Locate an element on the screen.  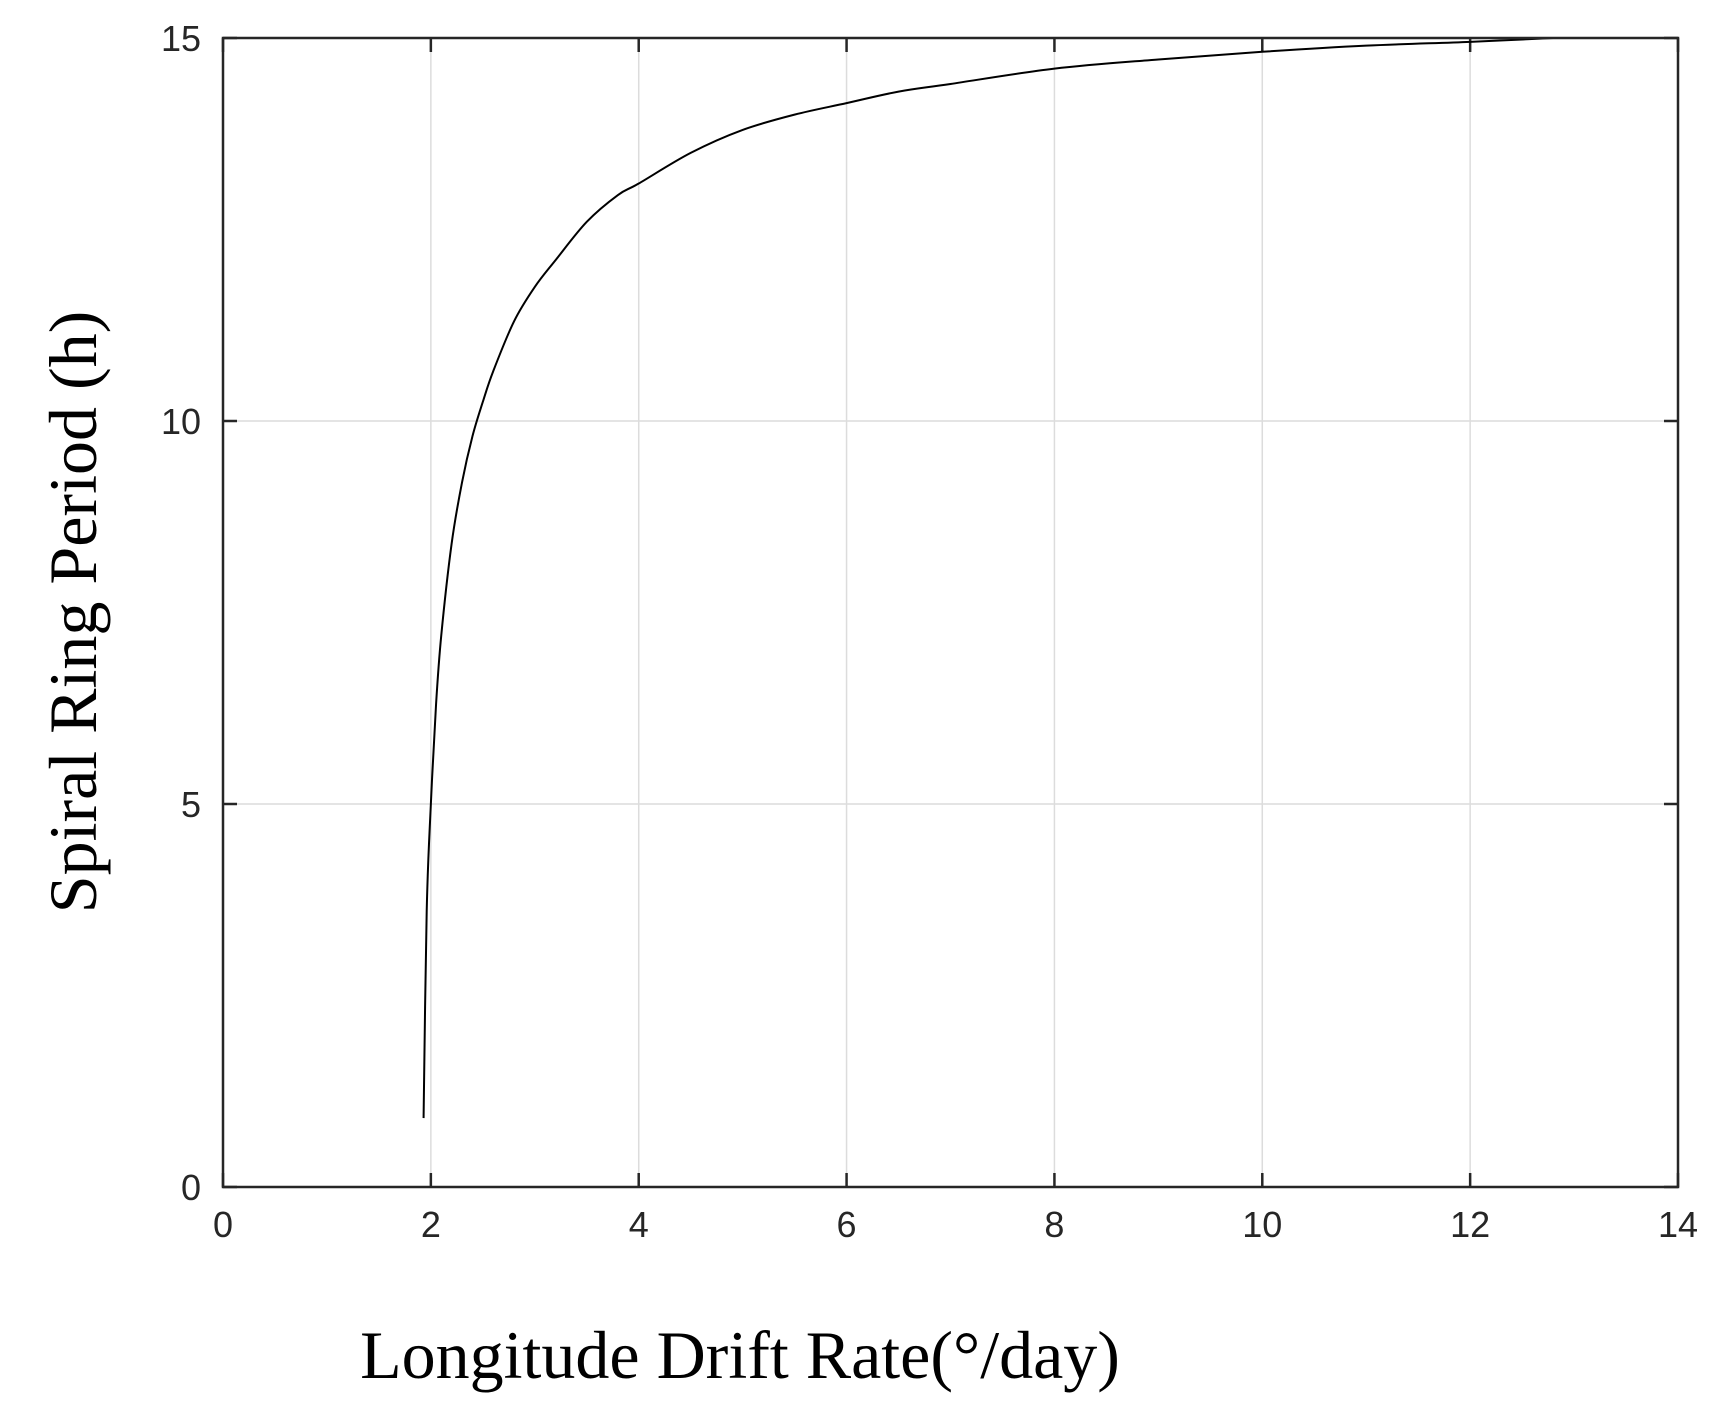
y-tick-labels: 0 5 10 15 is located at coordinates (181, 613).